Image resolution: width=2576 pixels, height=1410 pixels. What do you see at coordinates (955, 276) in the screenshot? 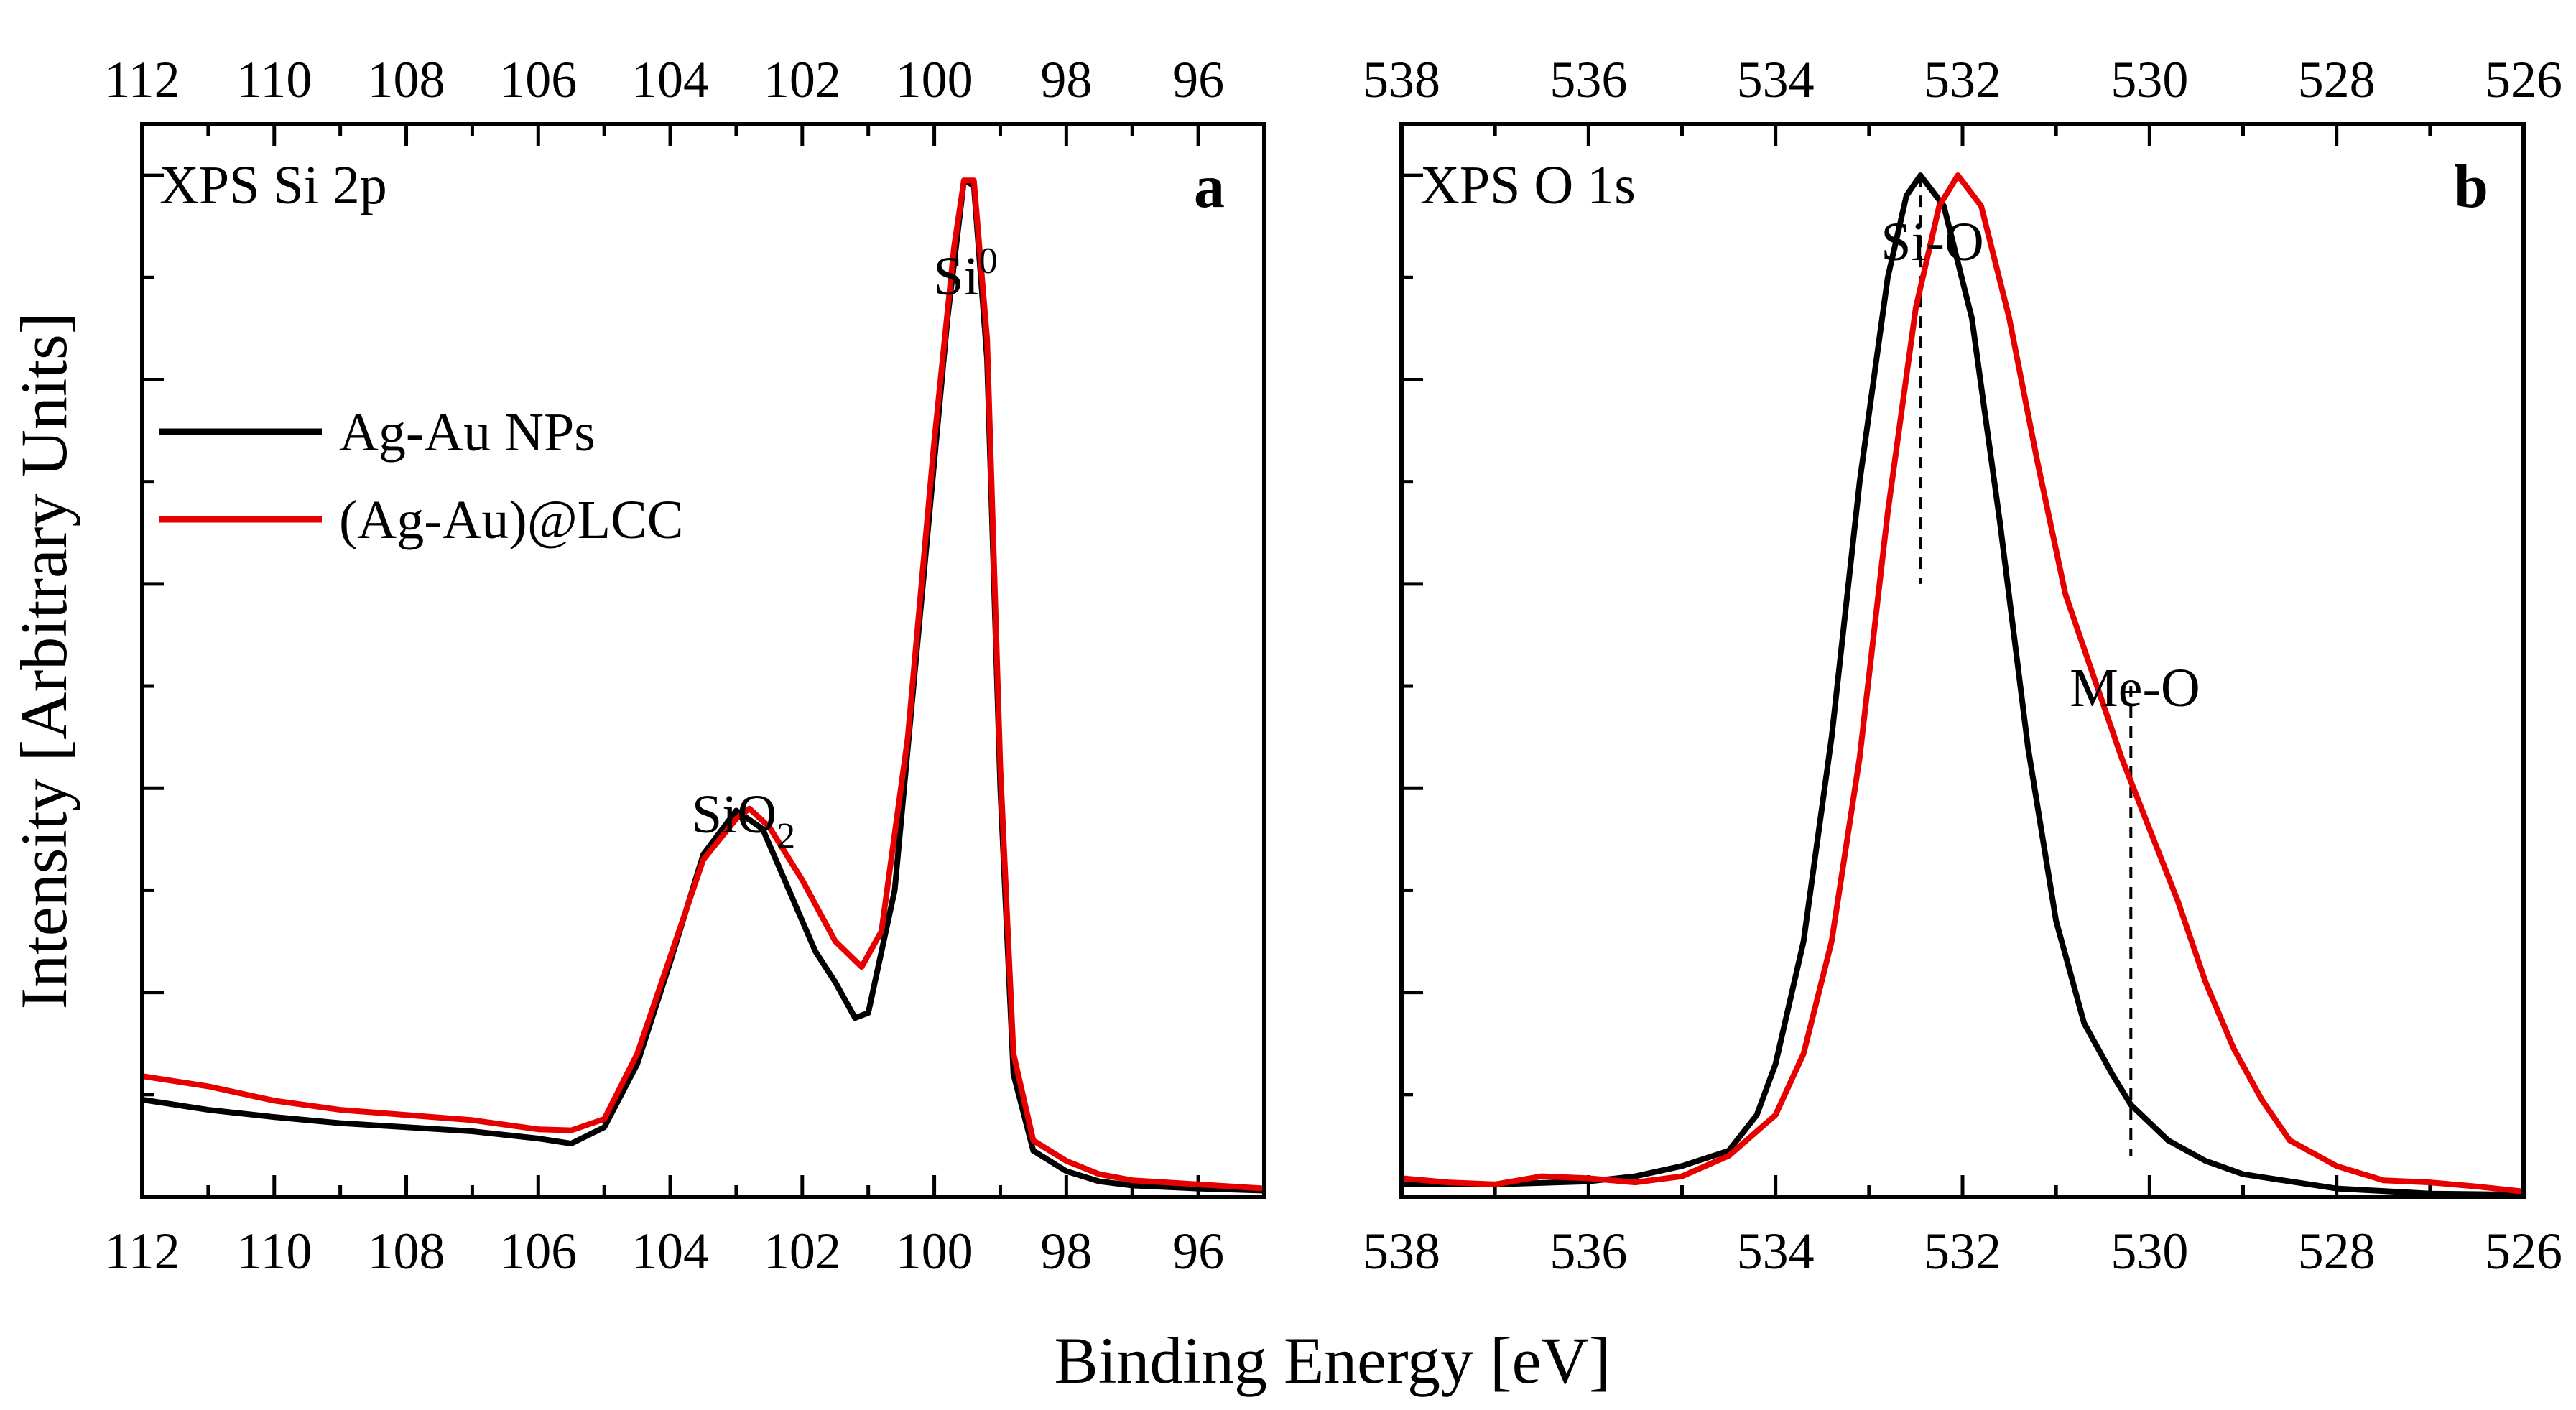
I see `panel-a-si0-base: Si` at bounding box center [955, 276].